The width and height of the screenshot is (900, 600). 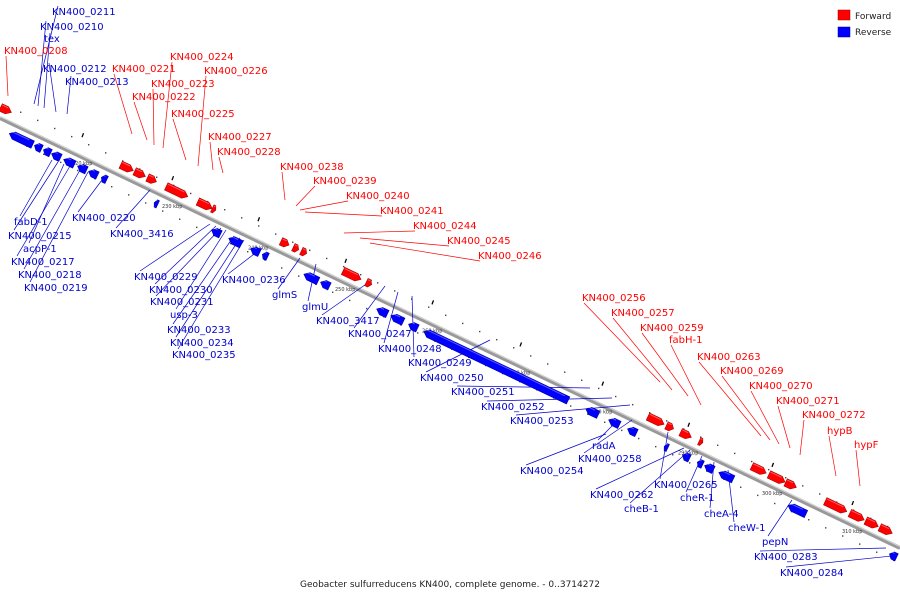 I want to click on reverse-gene-label: KN400_0212, so click(x=75, y=69).